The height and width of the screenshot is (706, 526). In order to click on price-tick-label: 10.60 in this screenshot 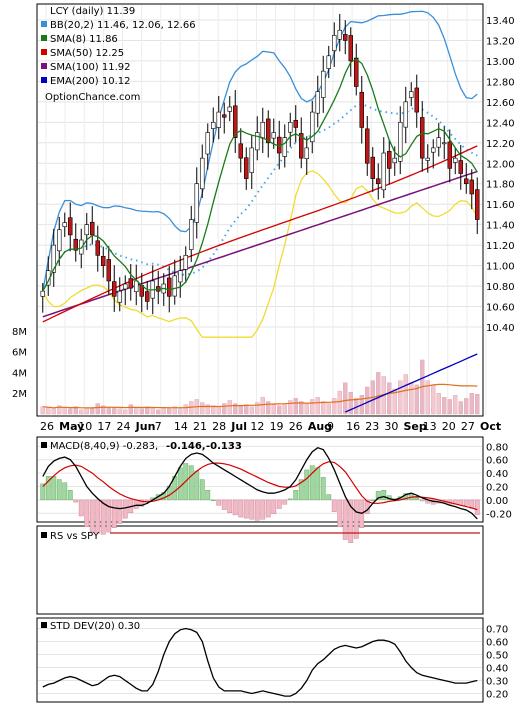, I will do `click(500, 308)`.